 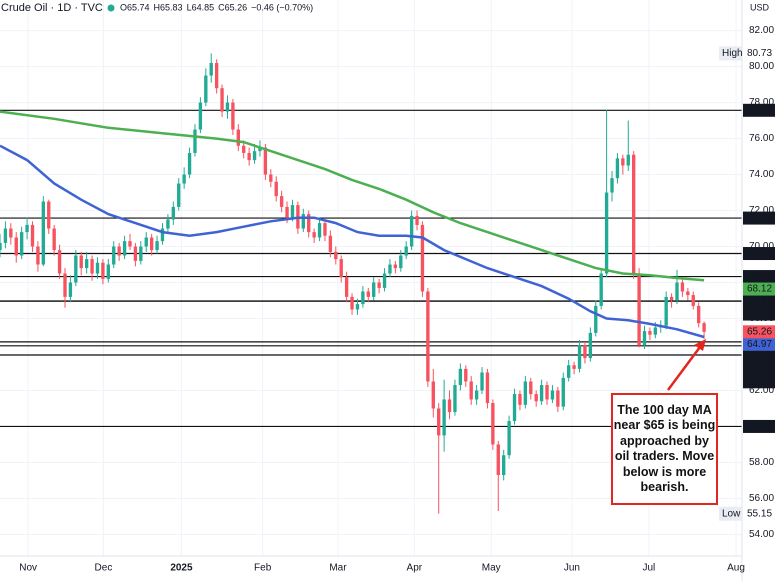 I want to click on y-tick-label: 80.00, so click(x=761, y=66).